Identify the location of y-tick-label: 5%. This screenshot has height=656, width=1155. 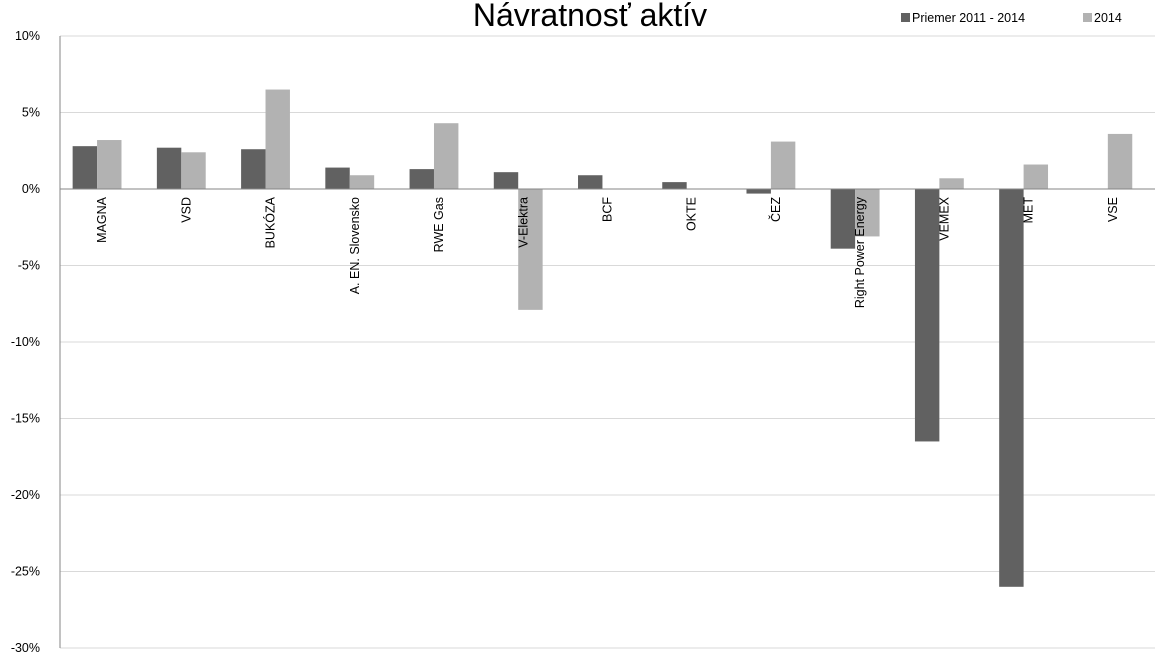
(31, 113).